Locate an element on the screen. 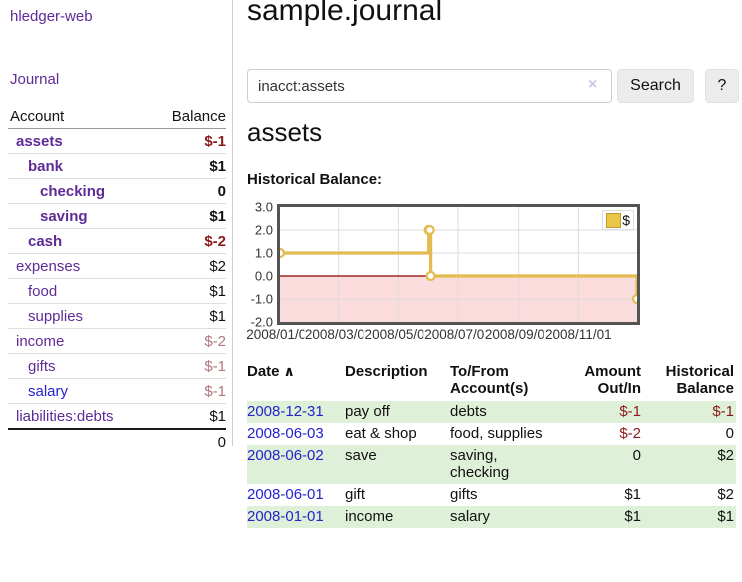 The width and height of the screenshot is (742, 582). y-axis-tick-label: -2.0 is located at coordinates (261, 322).